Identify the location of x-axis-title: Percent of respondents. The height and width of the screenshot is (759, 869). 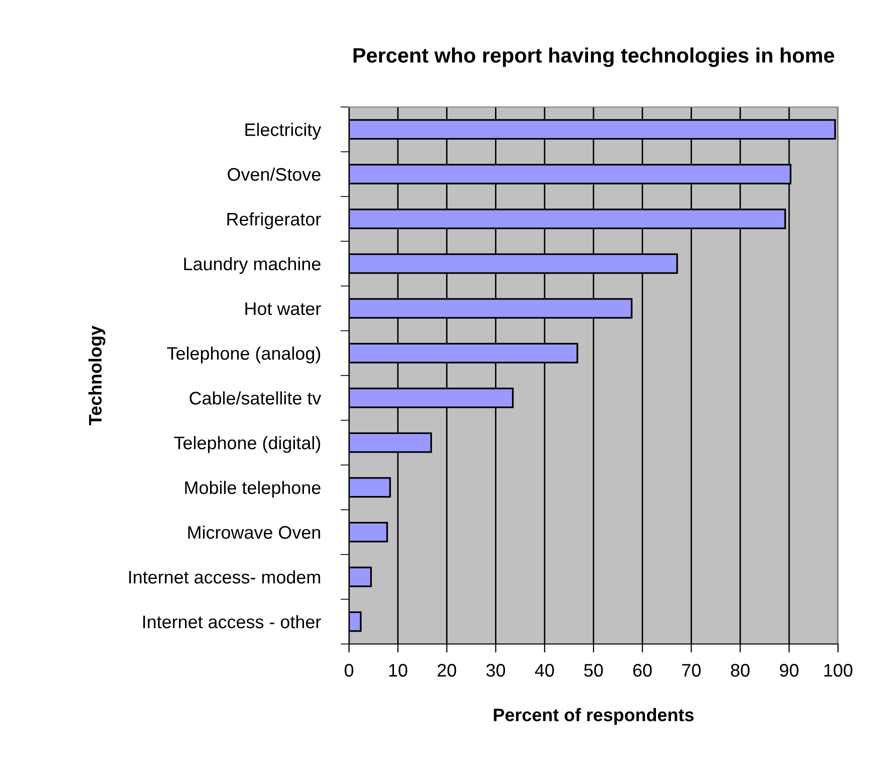
(594, 716).